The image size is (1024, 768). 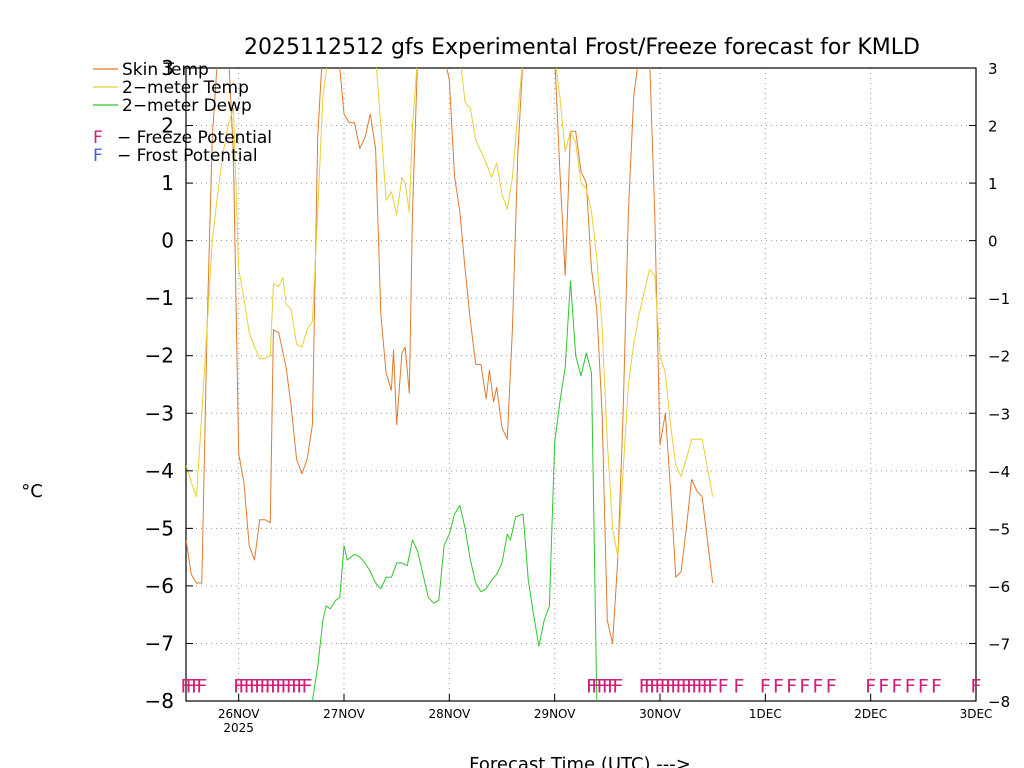 I want to click on x-tick-label: 2DEC, so click(x=870, y=714).